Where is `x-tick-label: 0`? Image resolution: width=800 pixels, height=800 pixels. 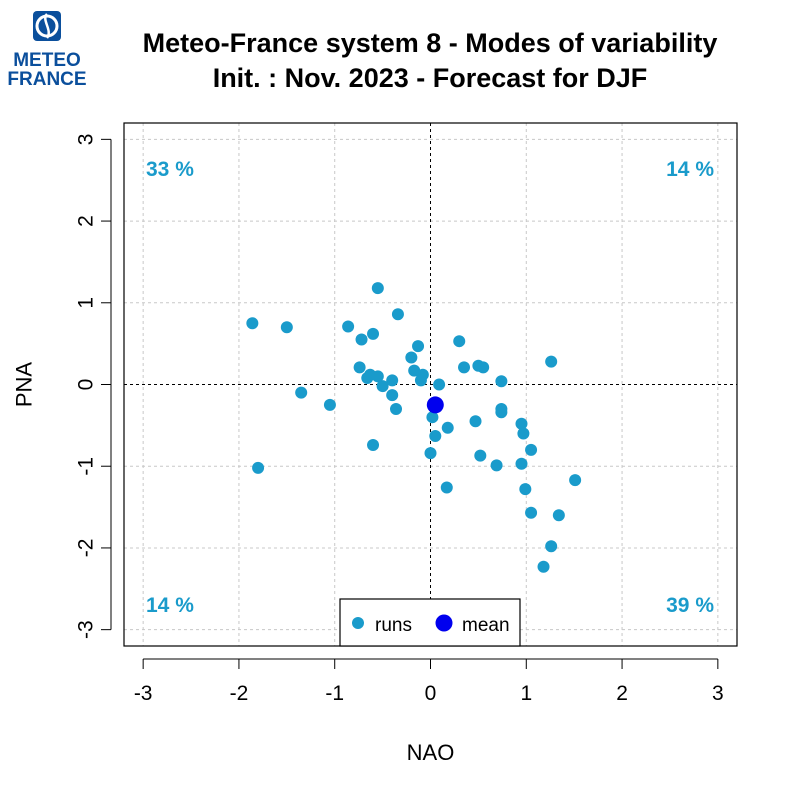 x-tick-label: 0 is located at coordinates (431, 693).